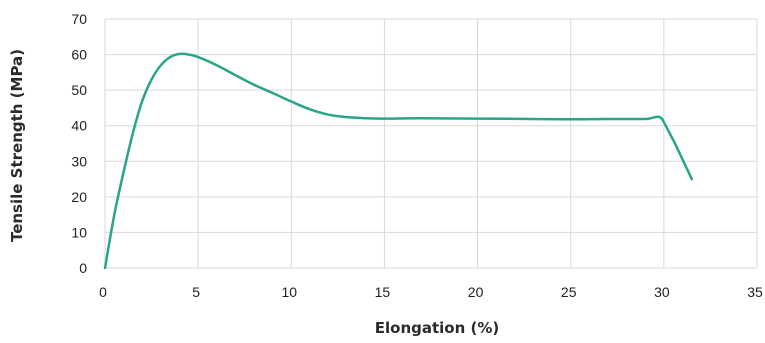 The height and width of the screenshot is (343, 765). I want to click on y-tick-label: 40, so click(79, 126).